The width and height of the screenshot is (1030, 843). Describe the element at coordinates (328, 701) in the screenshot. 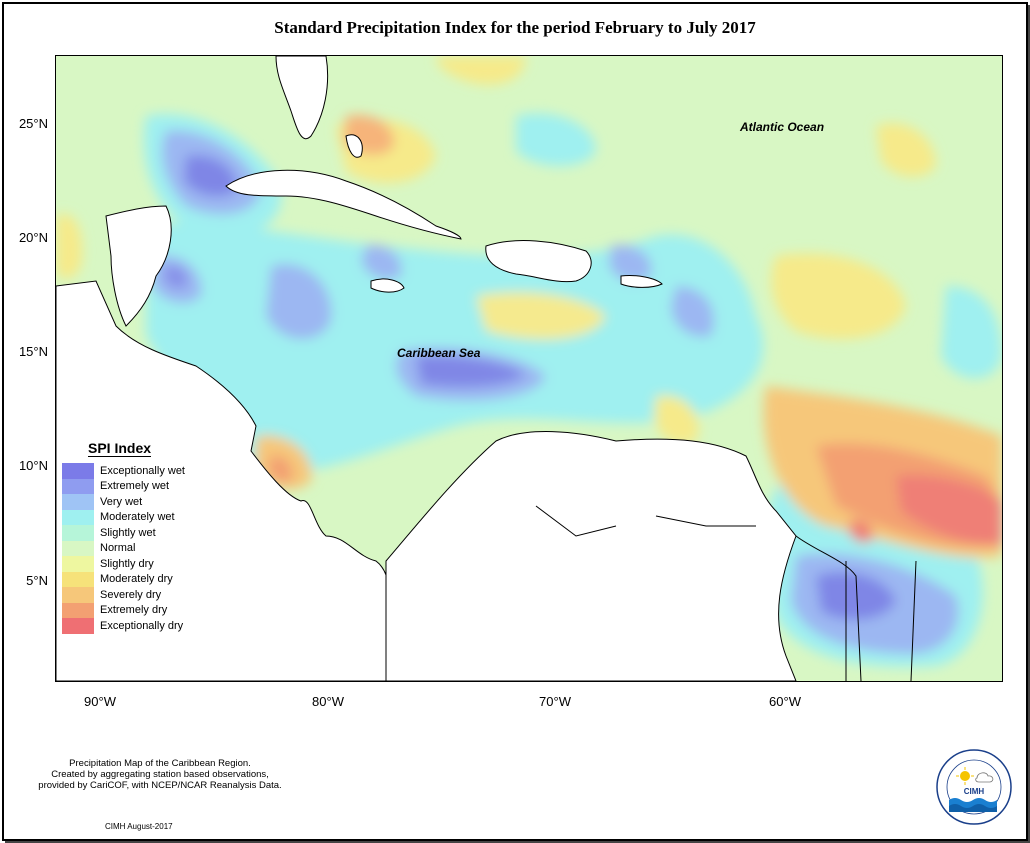

I see `lon-label: 80°W` at that location.